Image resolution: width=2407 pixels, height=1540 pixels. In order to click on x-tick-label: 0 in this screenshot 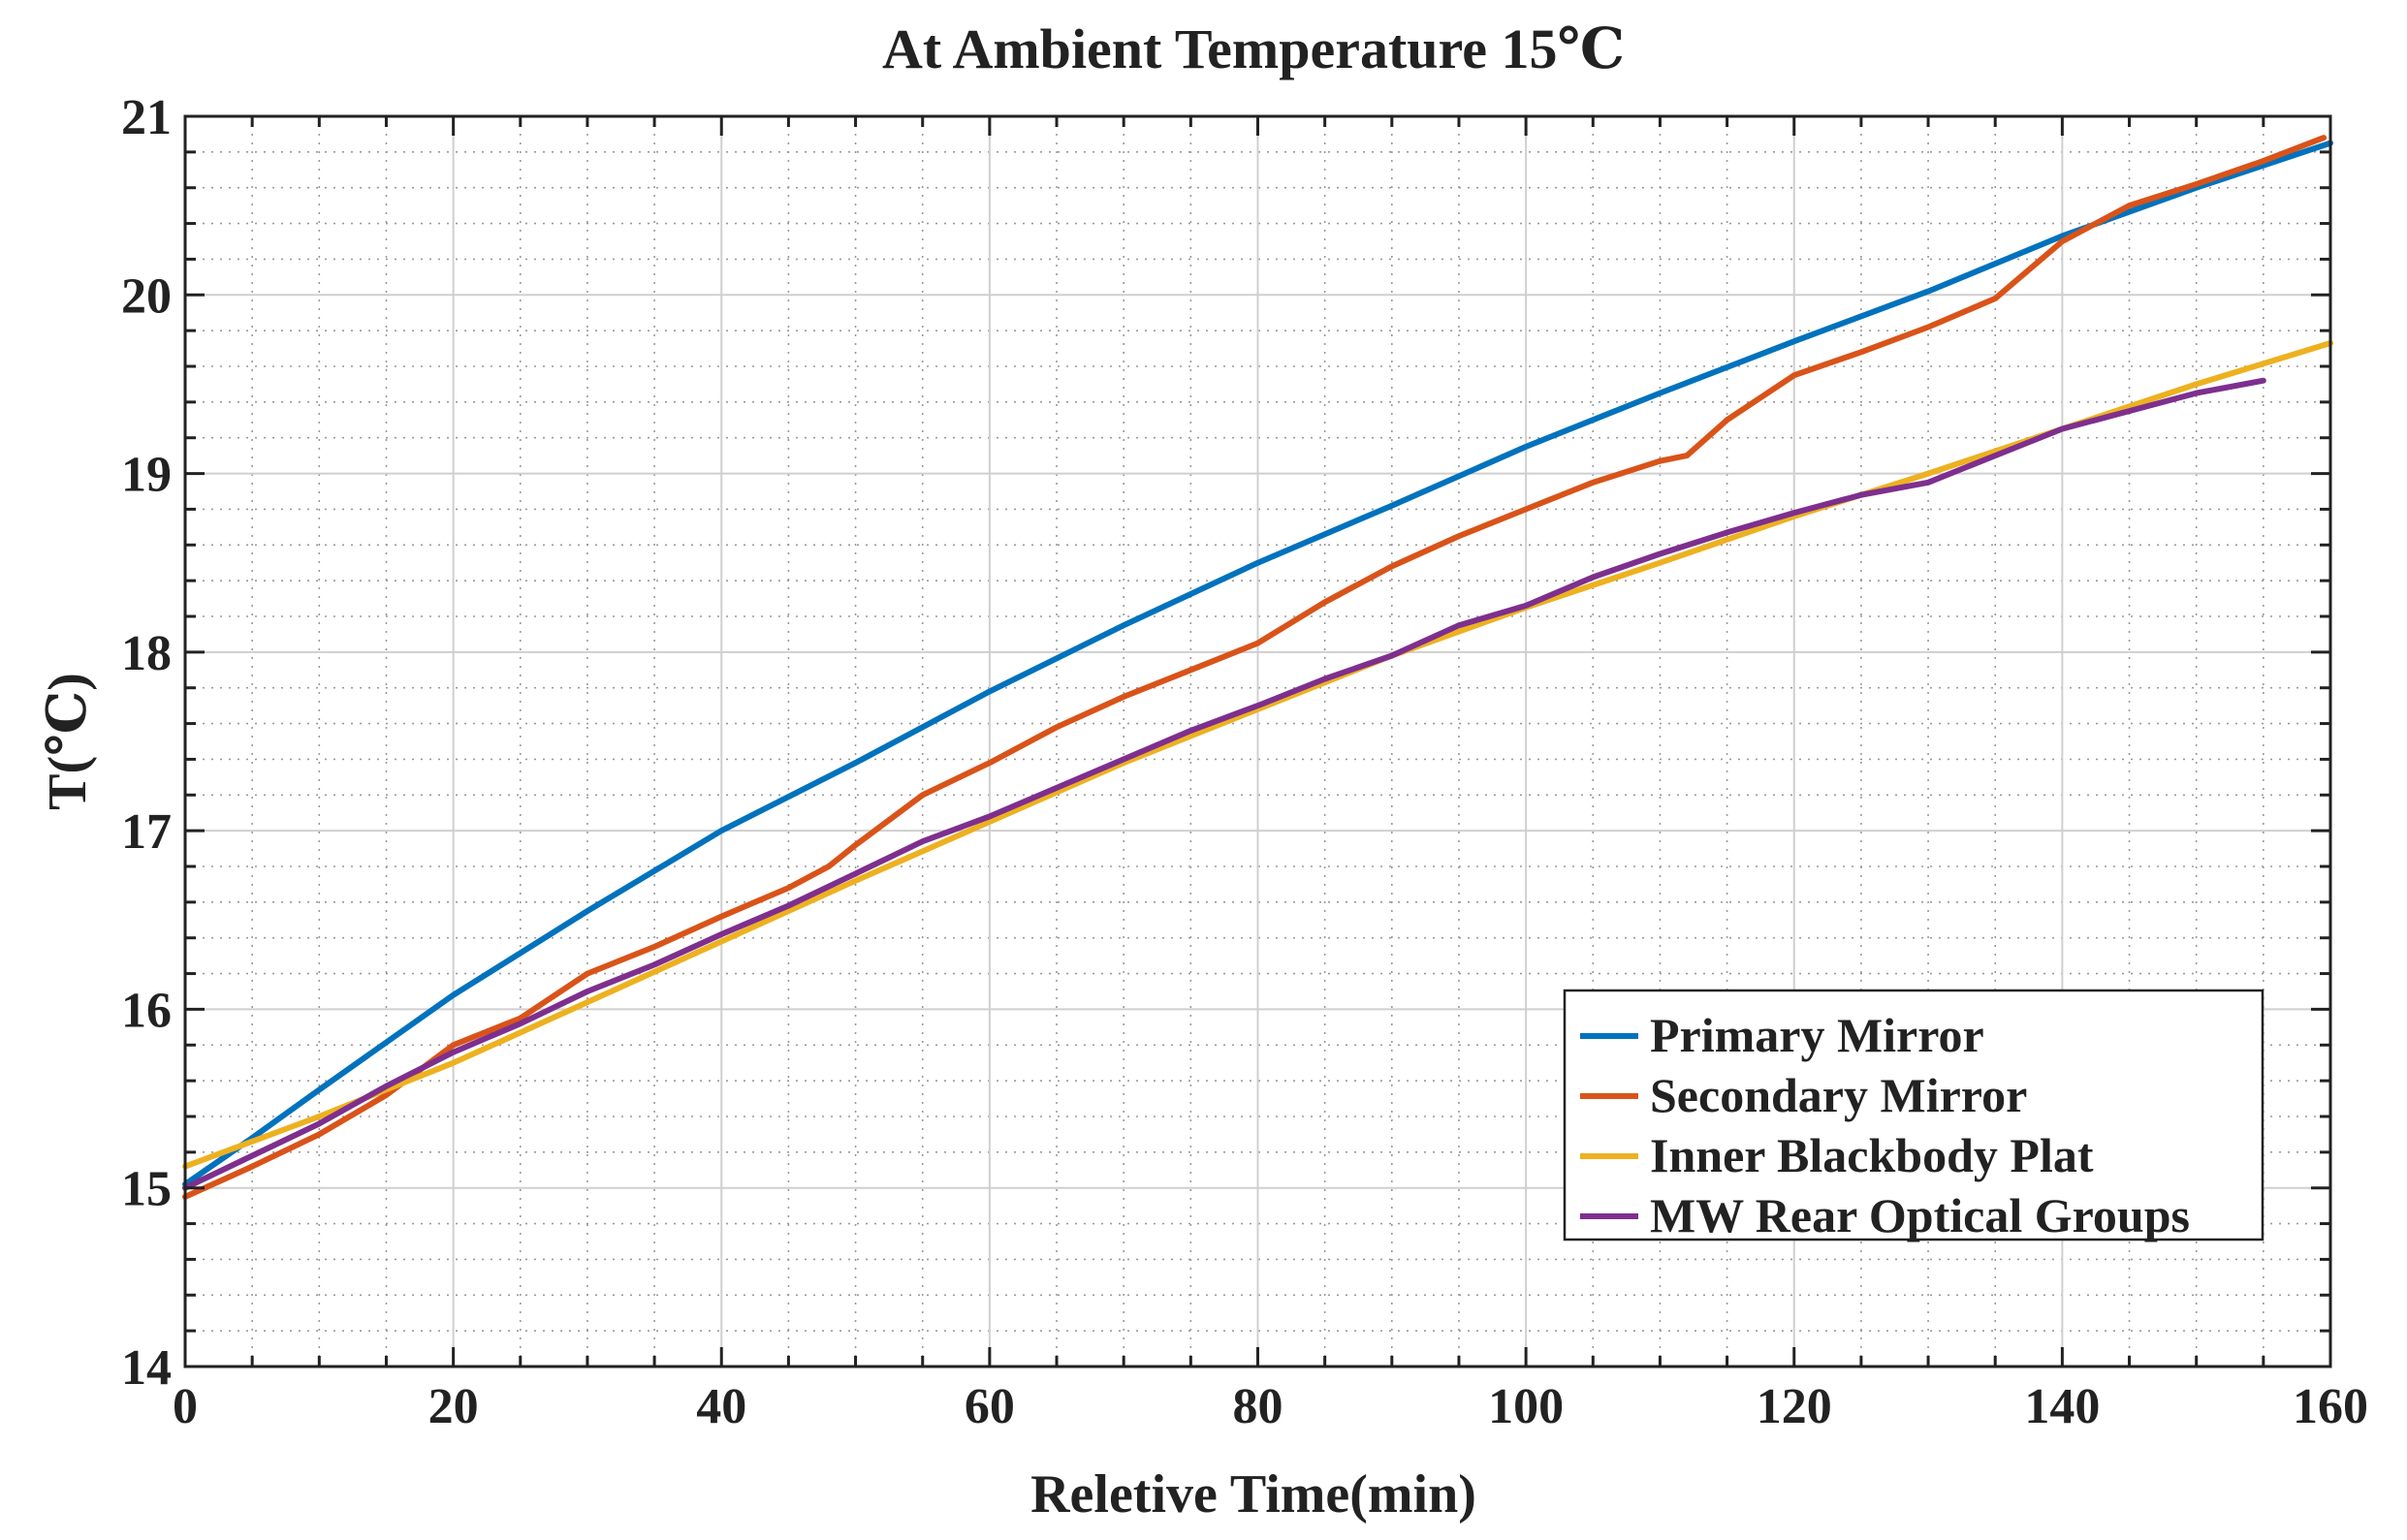, I will do `click(185, 1406)`.